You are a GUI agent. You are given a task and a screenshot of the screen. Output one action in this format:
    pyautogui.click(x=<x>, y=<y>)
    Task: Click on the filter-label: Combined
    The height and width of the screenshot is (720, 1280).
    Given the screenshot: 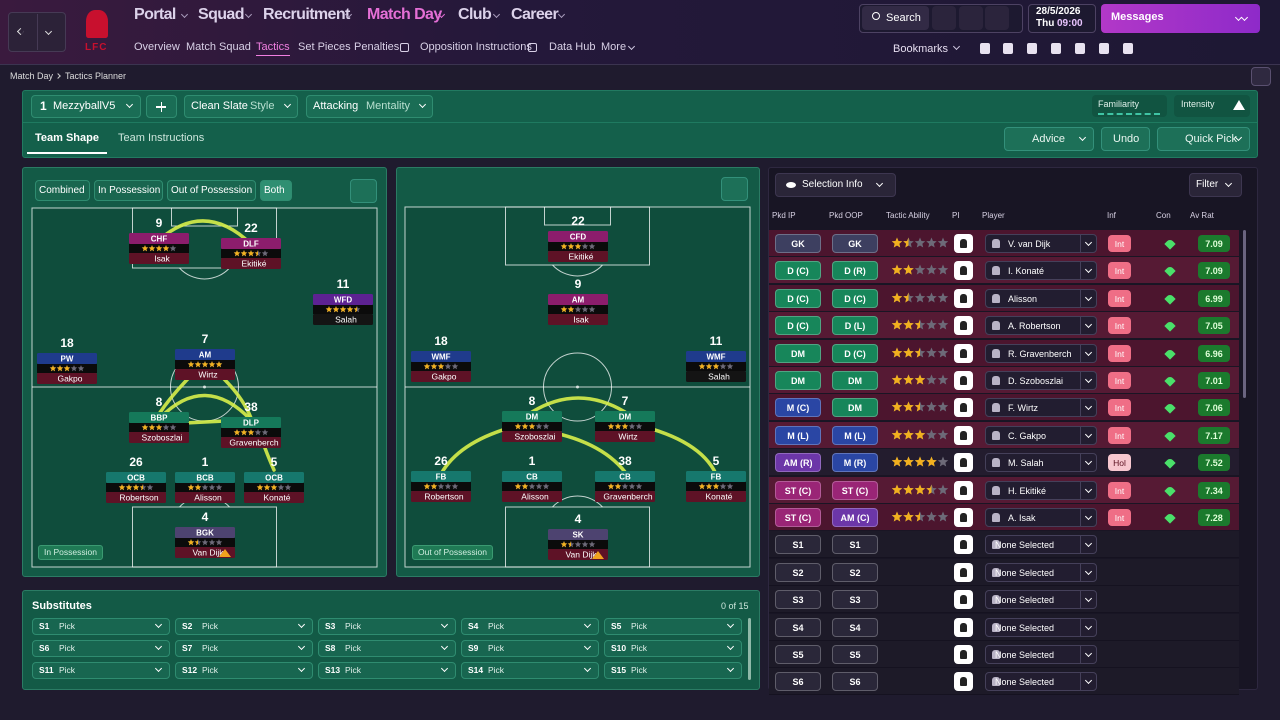 What is the action you would take?
    pyautogui.click(x=62, y=190)
    